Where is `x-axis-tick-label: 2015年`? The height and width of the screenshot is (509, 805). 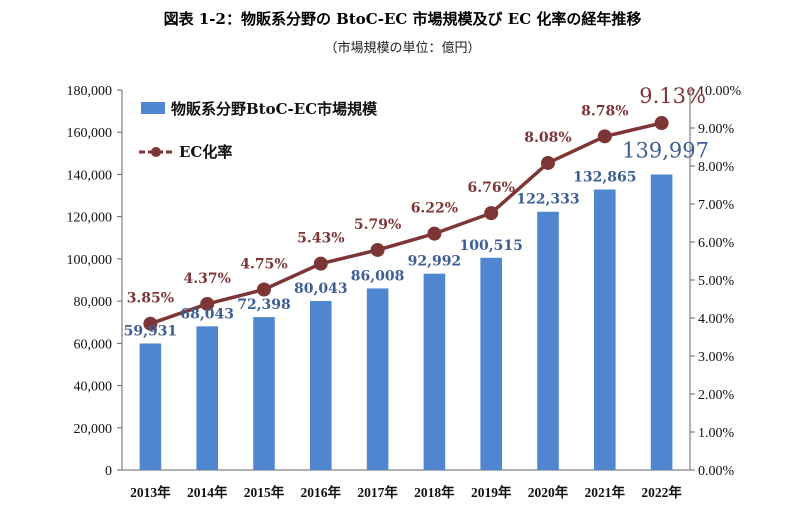
x-axis-tick-label: 2015年 is located at coordinates (264, 492).